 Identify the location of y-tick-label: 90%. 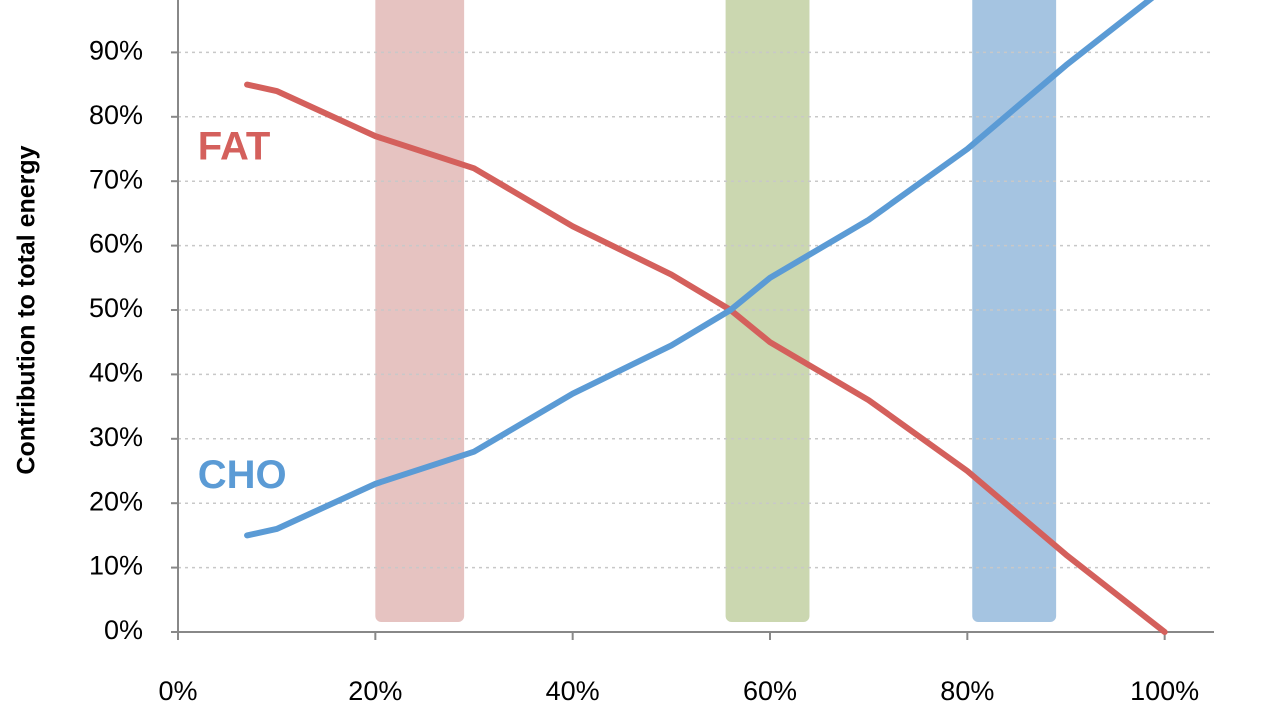
(116, 51).